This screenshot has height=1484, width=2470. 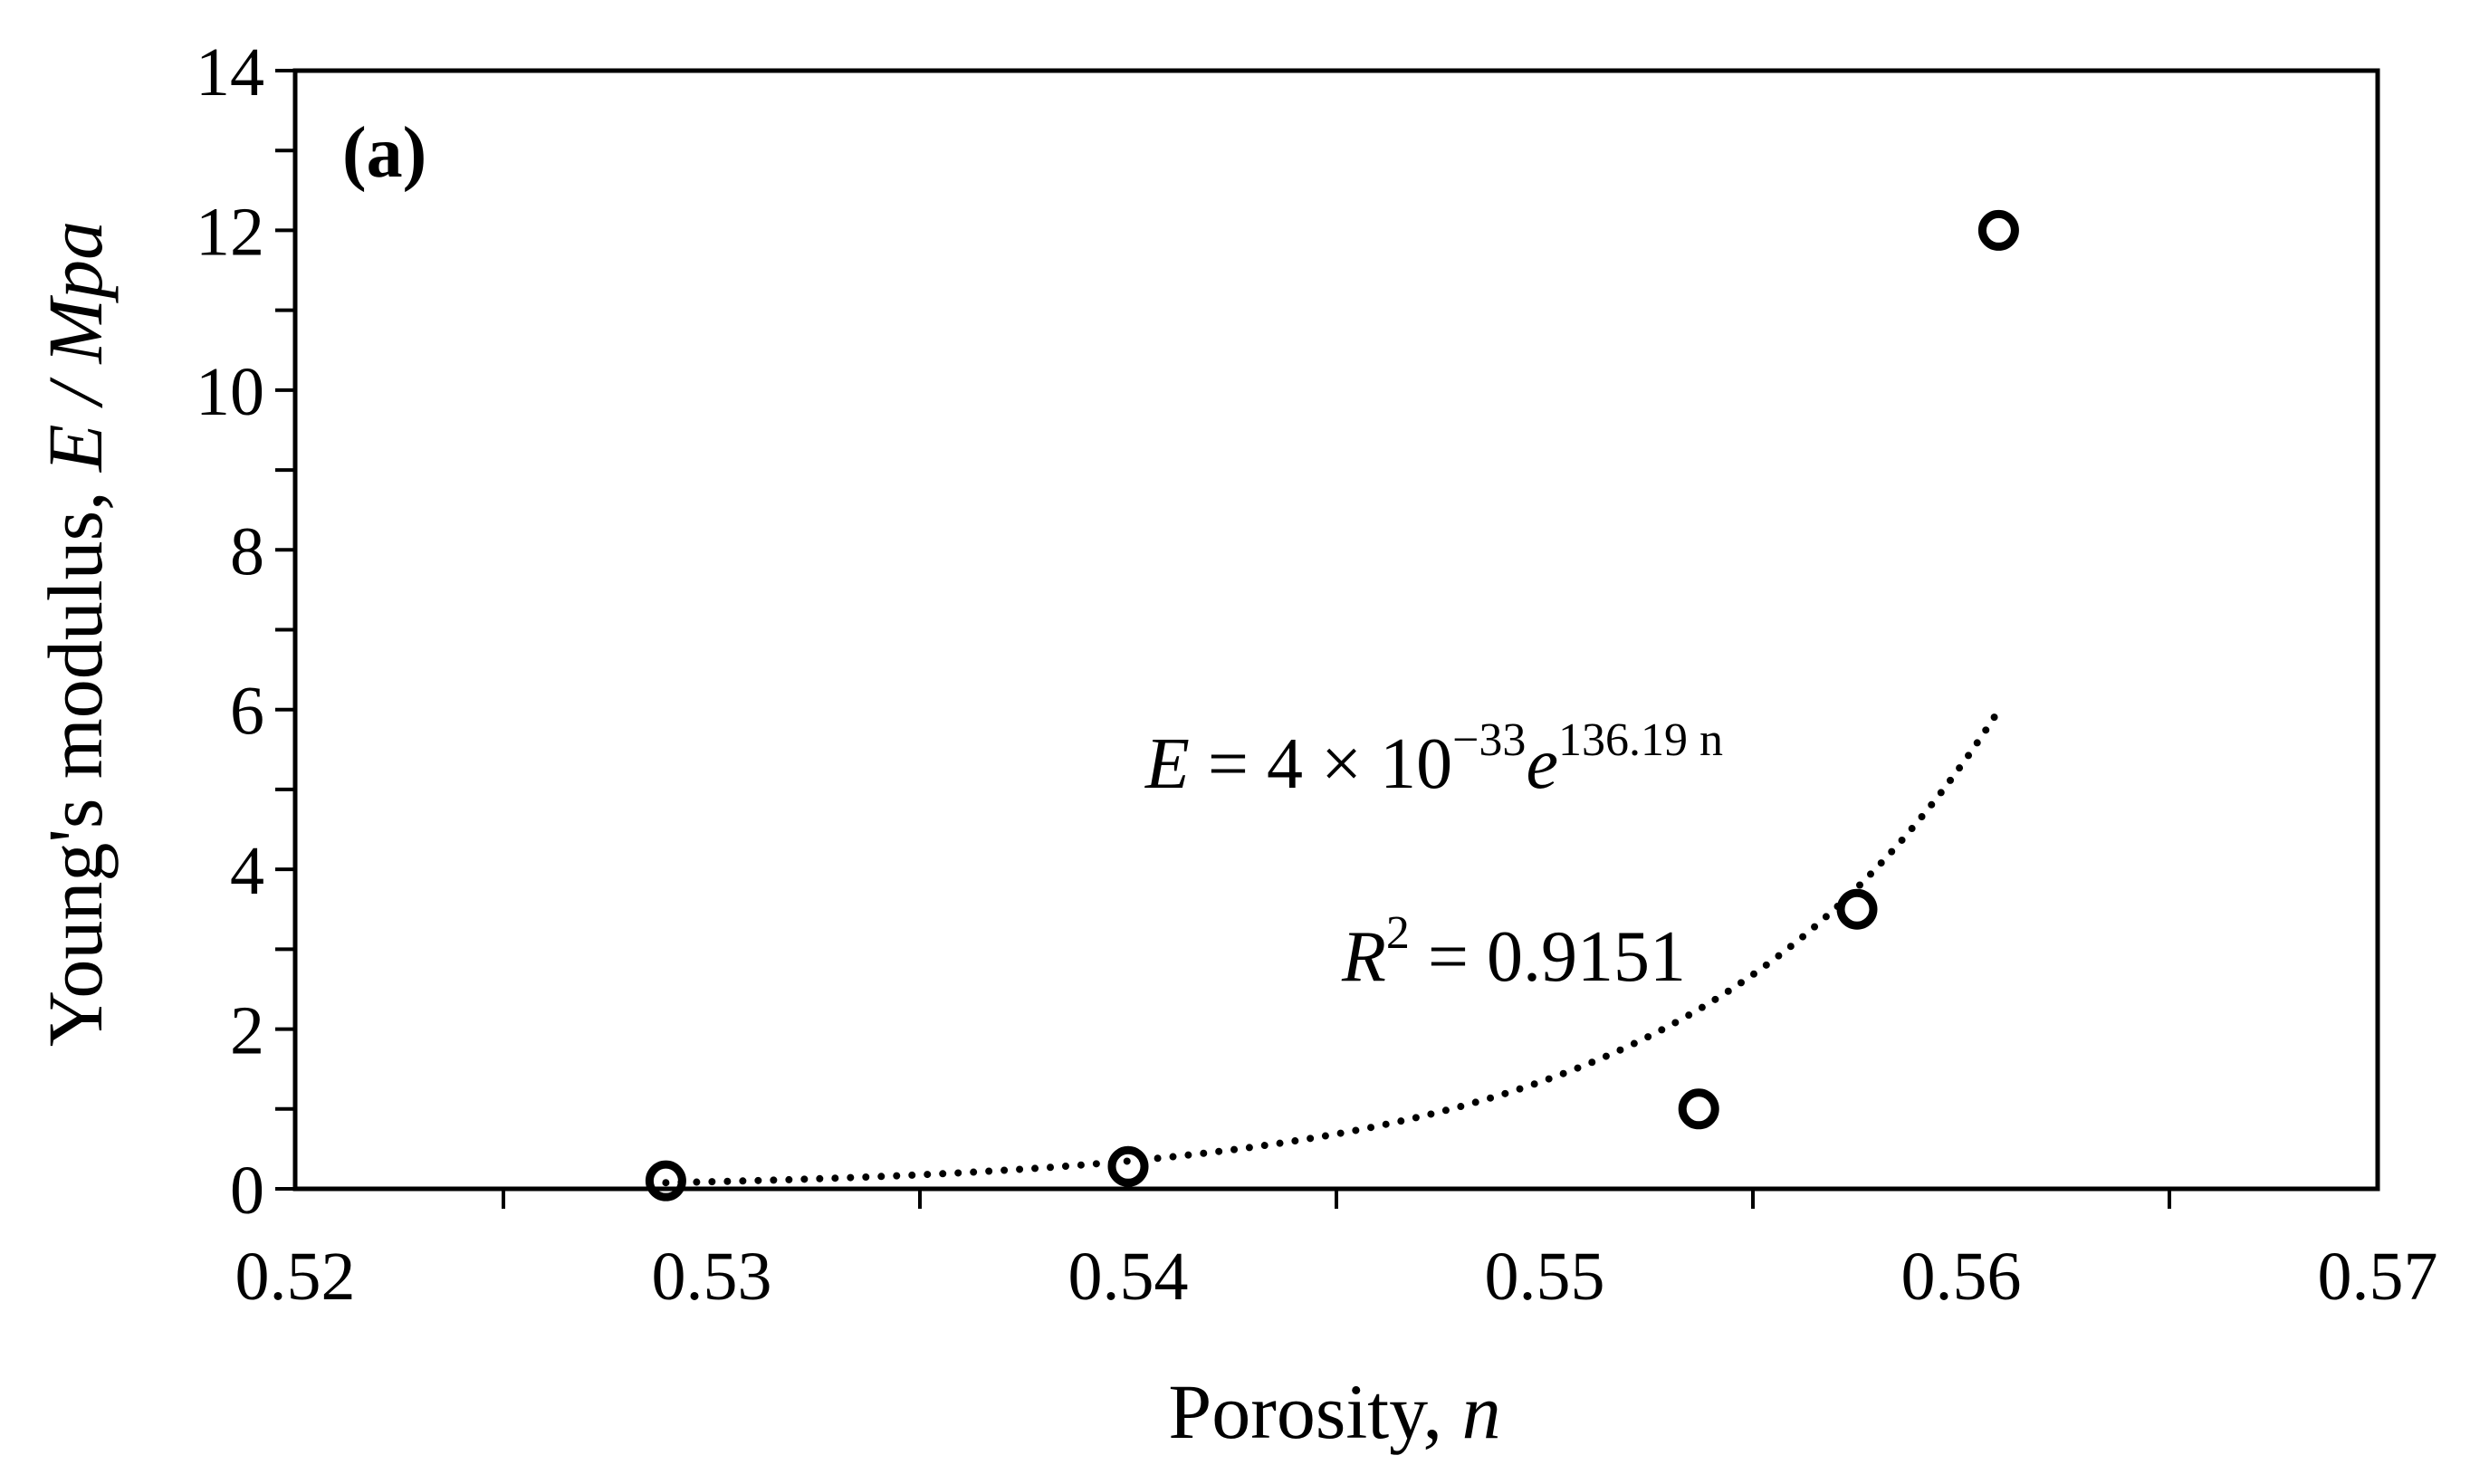 I want to click on y-tick-label: 14, so click(x=230, y=72).